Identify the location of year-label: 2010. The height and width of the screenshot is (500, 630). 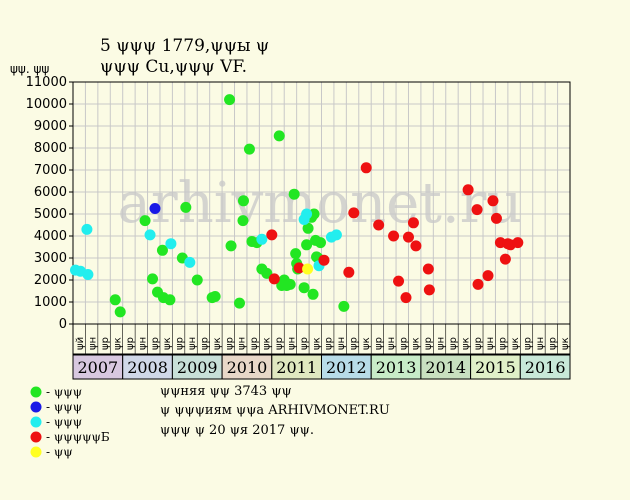
(247, 367).